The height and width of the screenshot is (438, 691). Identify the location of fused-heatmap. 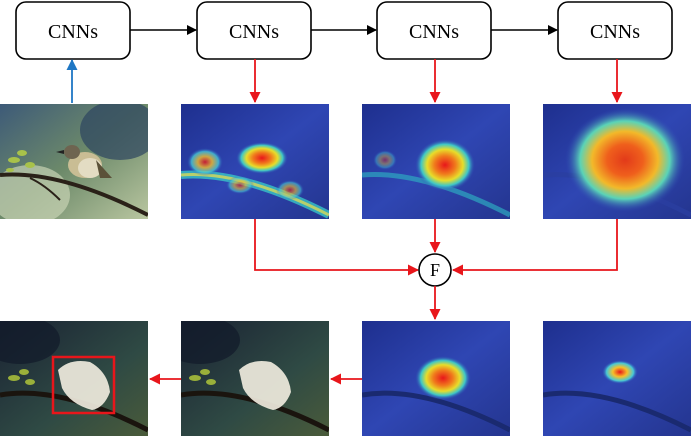
(436, 378).